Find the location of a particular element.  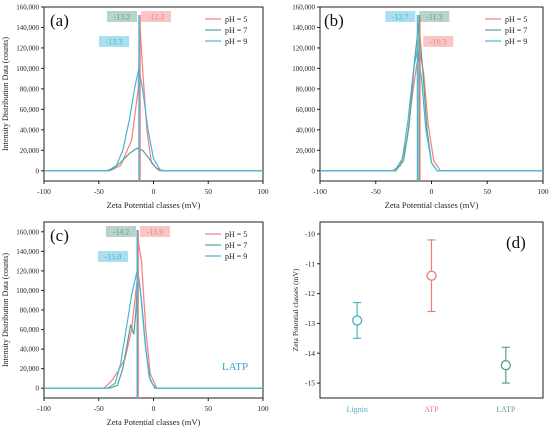

panel-label: (a) is located at coordinates (59, 20).